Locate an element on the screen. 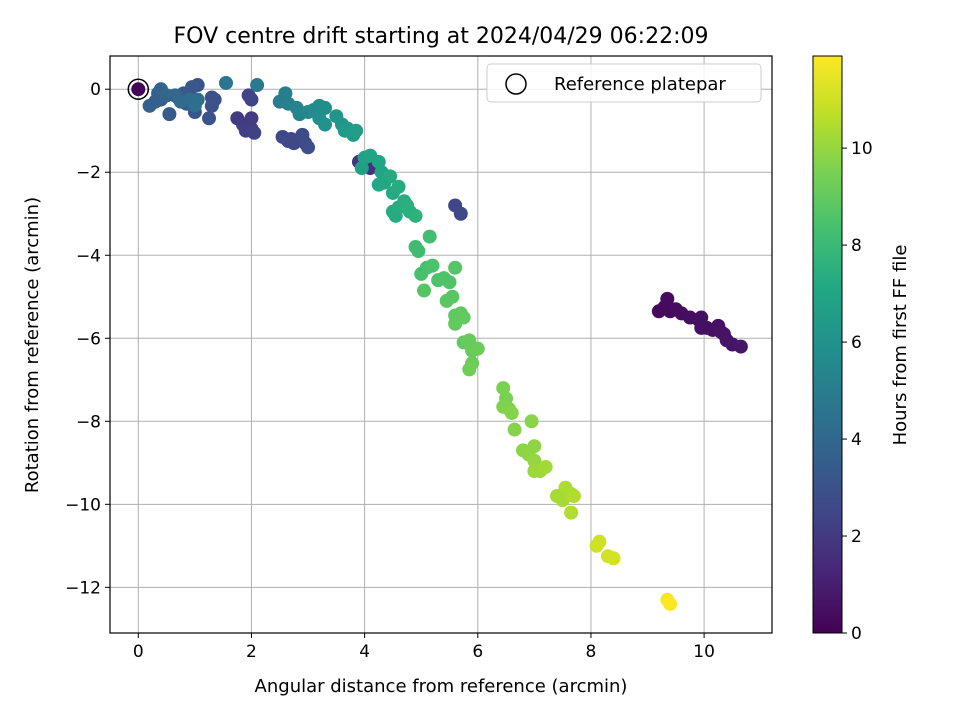 The width and height of the screenshot is (960, 720). legend: Reference platepar is located at coordinates (624, 83).